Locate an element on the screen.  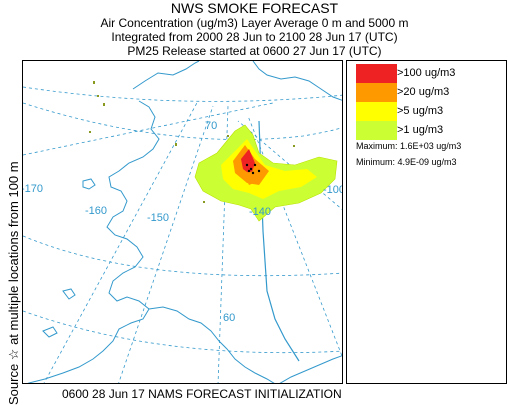
source-markers is located at coordinates (253, 169).